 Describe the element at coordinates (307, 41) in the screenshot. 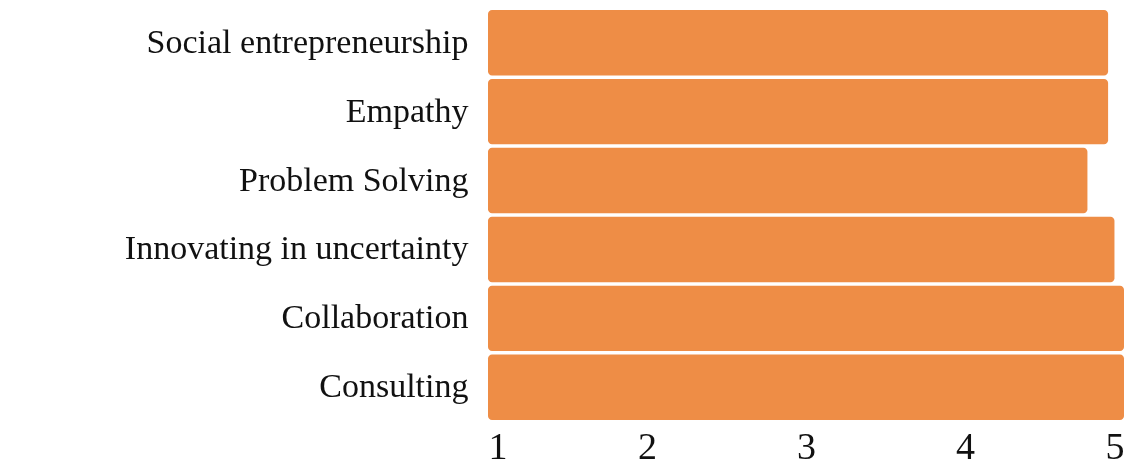

I see `y-tick-label: Social entrepreneurship` at that location.